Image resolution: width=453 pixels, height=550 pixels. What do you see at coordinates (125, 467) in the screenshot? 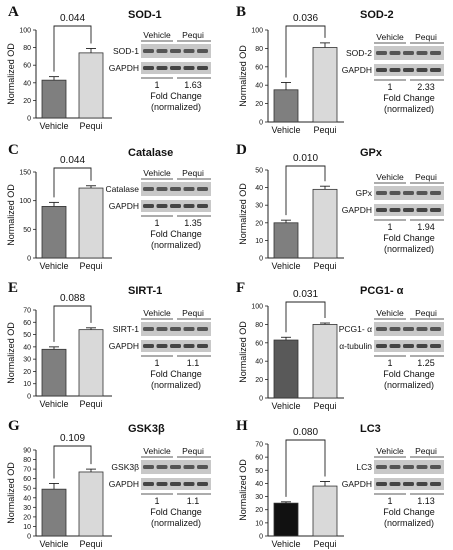
I see `blot-protein-label: GSK3β` at bounding box center [125, 467].